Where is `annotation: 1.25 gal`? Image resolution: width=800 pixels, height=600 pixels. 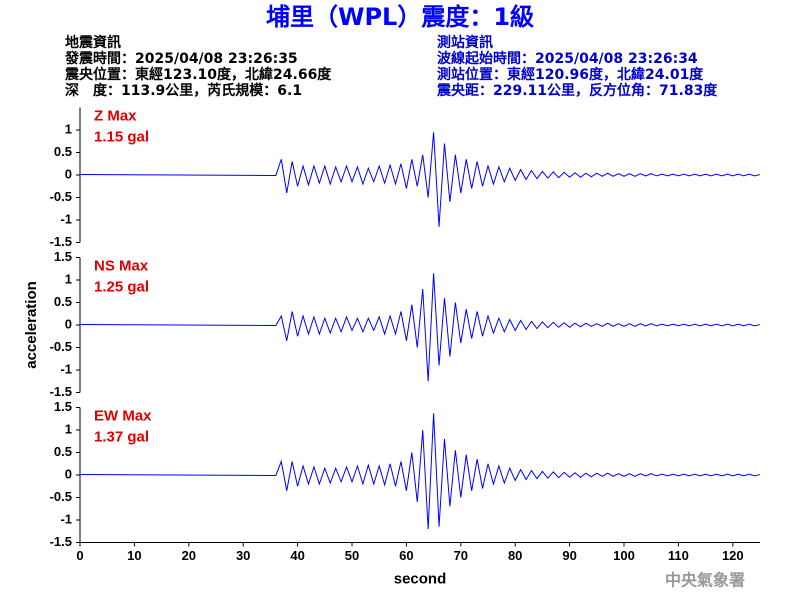
annotation: 1.25 gal is located at coordinates (121, 286).